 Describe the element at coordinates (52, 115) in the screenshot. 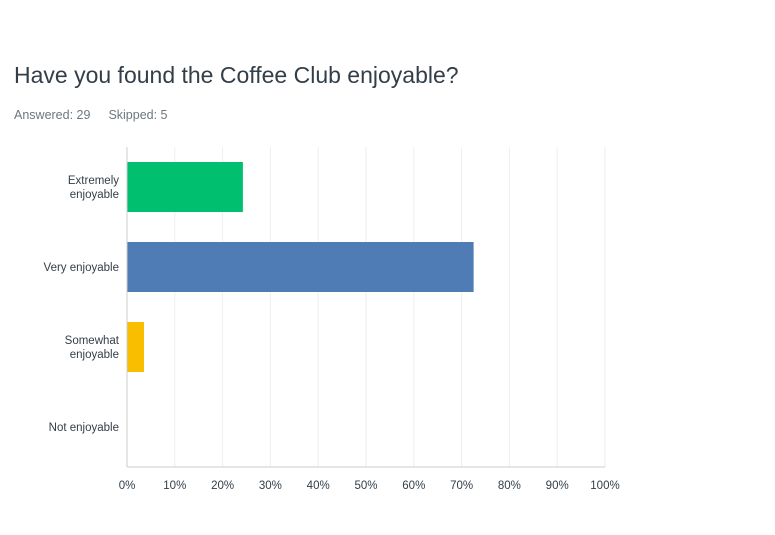

I see `answered-count: Answered: 29` at that location.